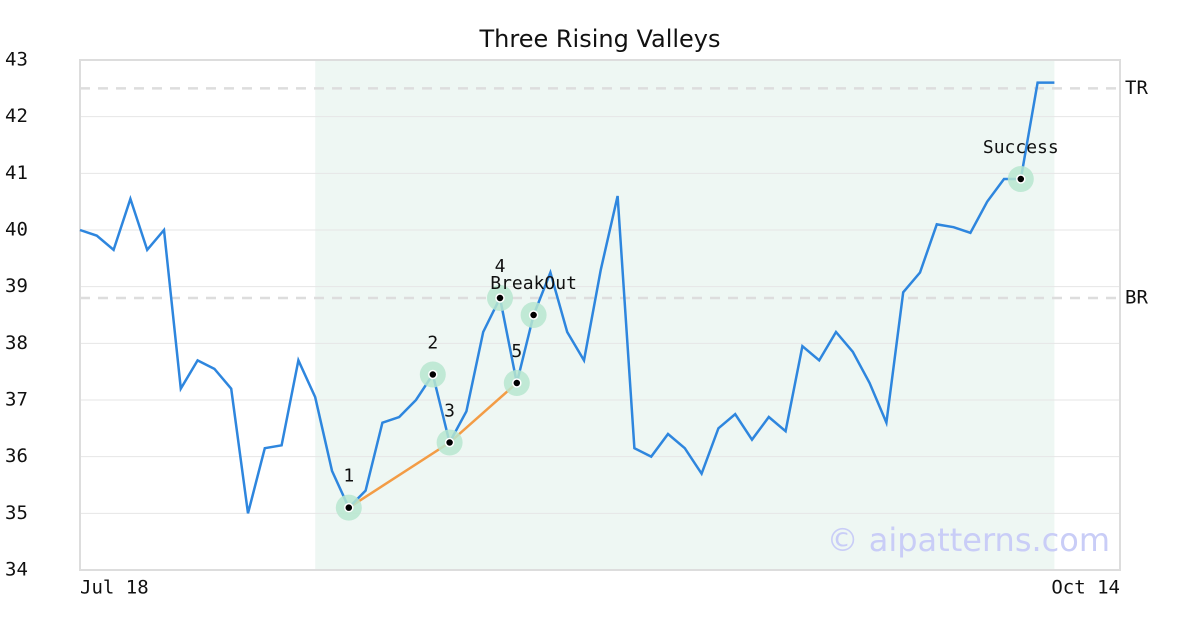 The image size is (1200, 634). I want to click on x-tick-label: Oct 14, so click(1085, 588).